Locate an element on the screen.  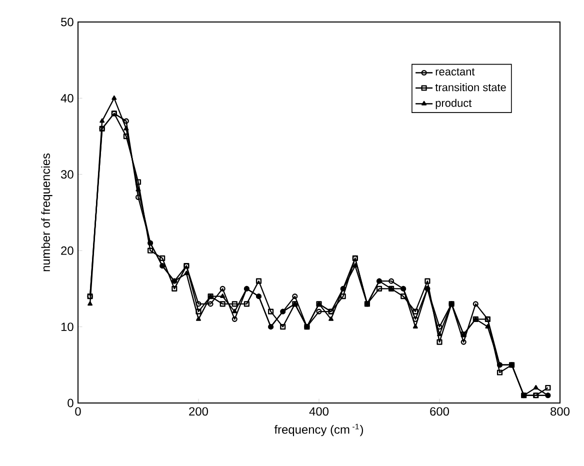
y-tick-label: 30 is located at coordinates (67, 174).